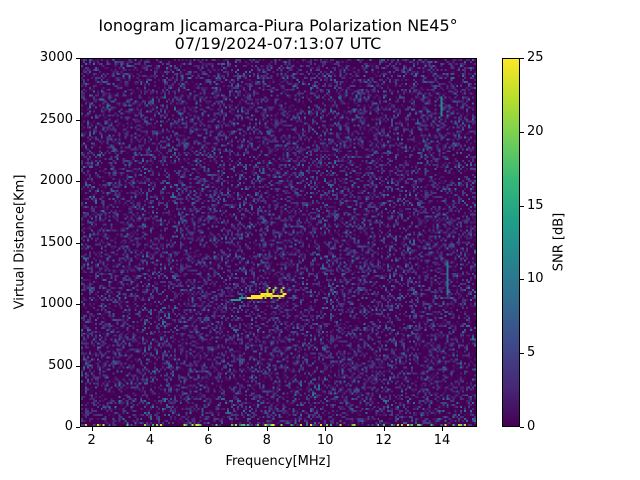 Image resolution: width=640 pixels, height=480 pixels. I want to click on x-tick-label: 8, so click(266, 440).